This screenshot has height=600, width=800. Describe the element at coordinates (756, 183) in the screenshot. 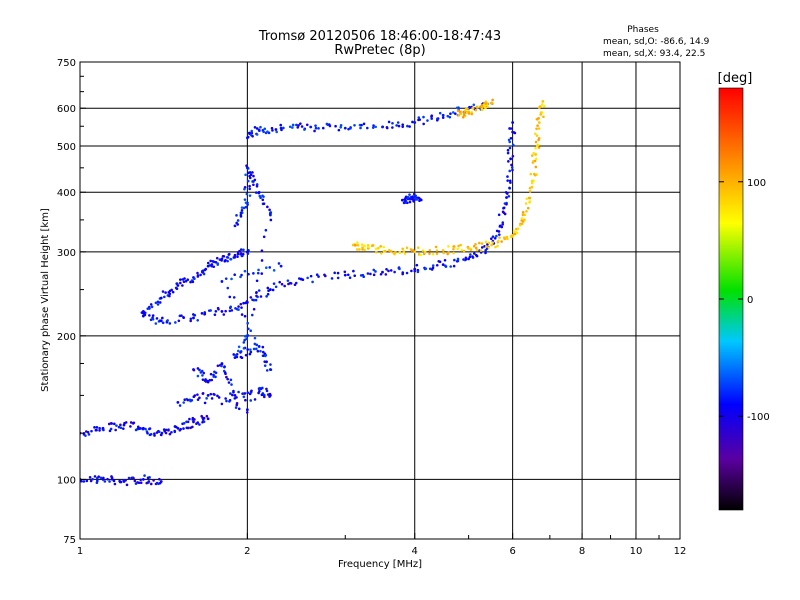

I see `colorbar-tick-label: 100` at that location.